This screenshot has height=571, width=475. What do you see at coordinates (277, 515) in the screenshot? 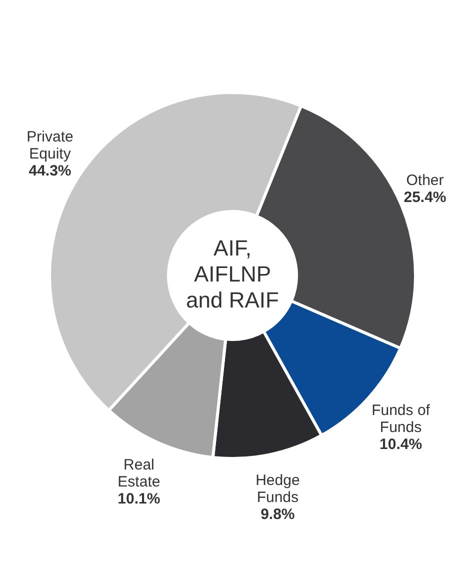
I see `data-label: 9.8%` at bounding box center [277, 515].